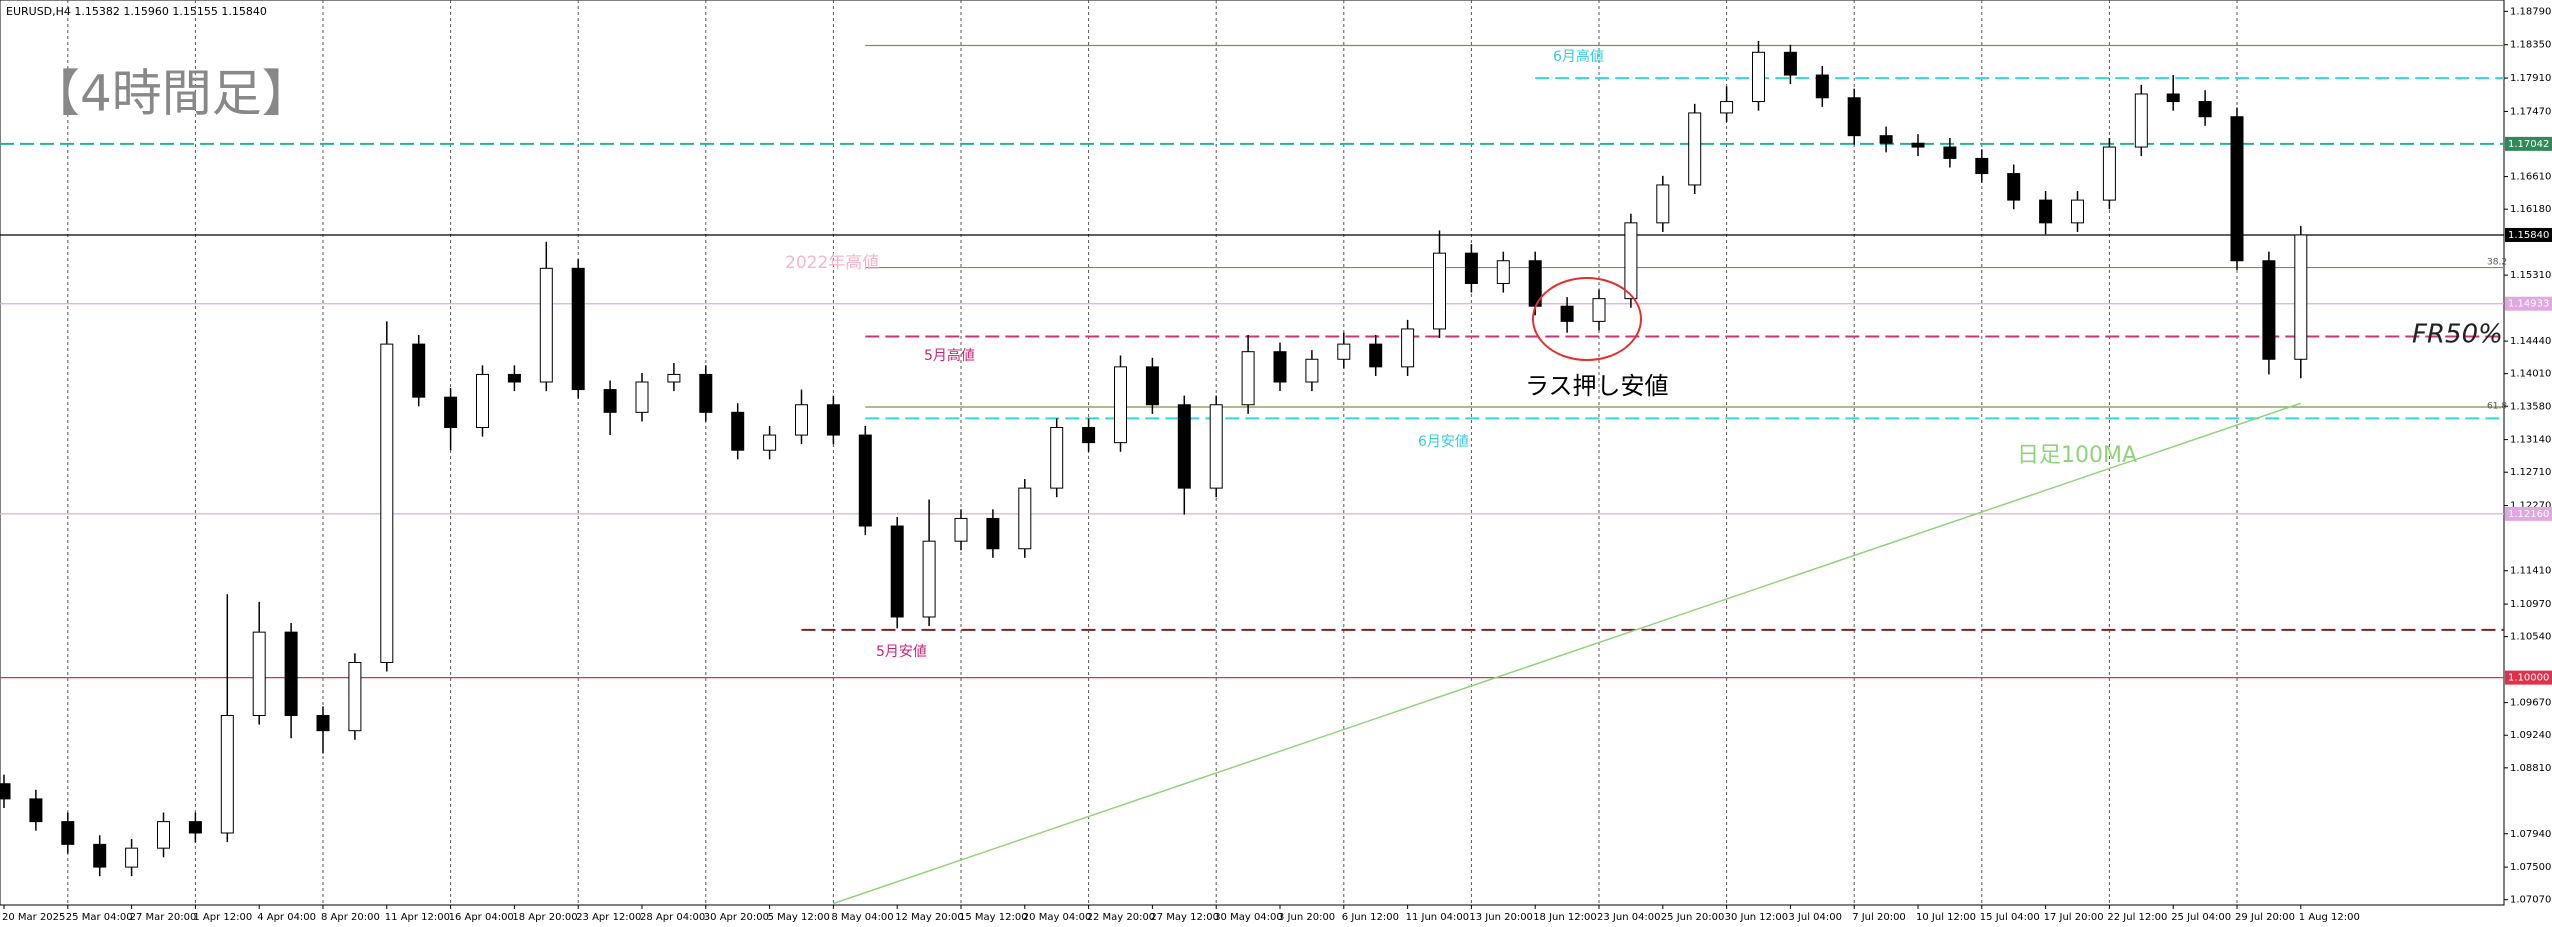 Image resolution: width=2552 pixels, height=927 pixels. I want to click on y-tick-label: 1.10540, so click(2530, 637).